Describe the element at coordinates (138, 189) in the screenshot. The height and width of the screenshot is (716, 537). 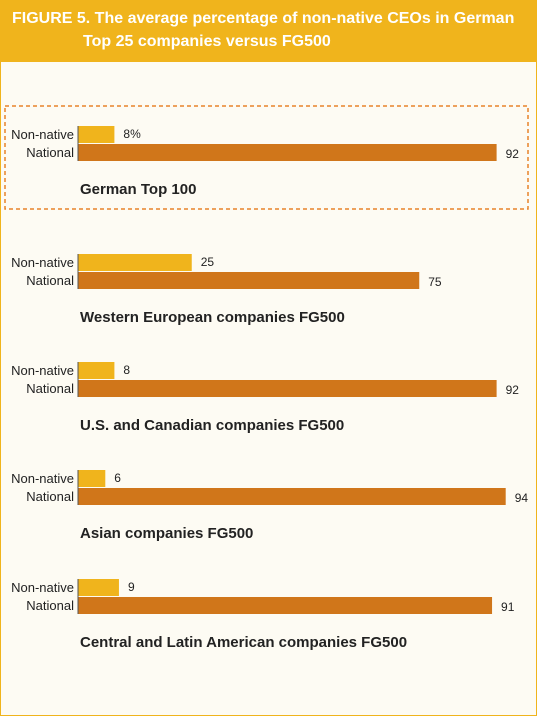
I see `group-label: German Top 100` at that location.